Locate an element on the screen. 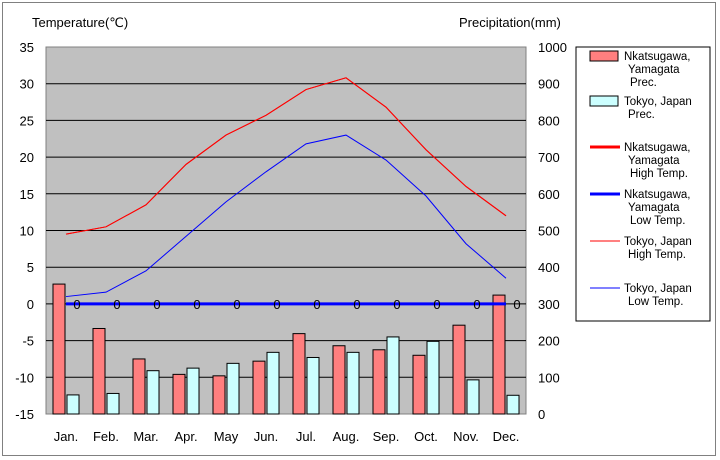 The height and width of the screenshot is (460, 720). right-tick-label: 900 is located at coordinates (549, 84).